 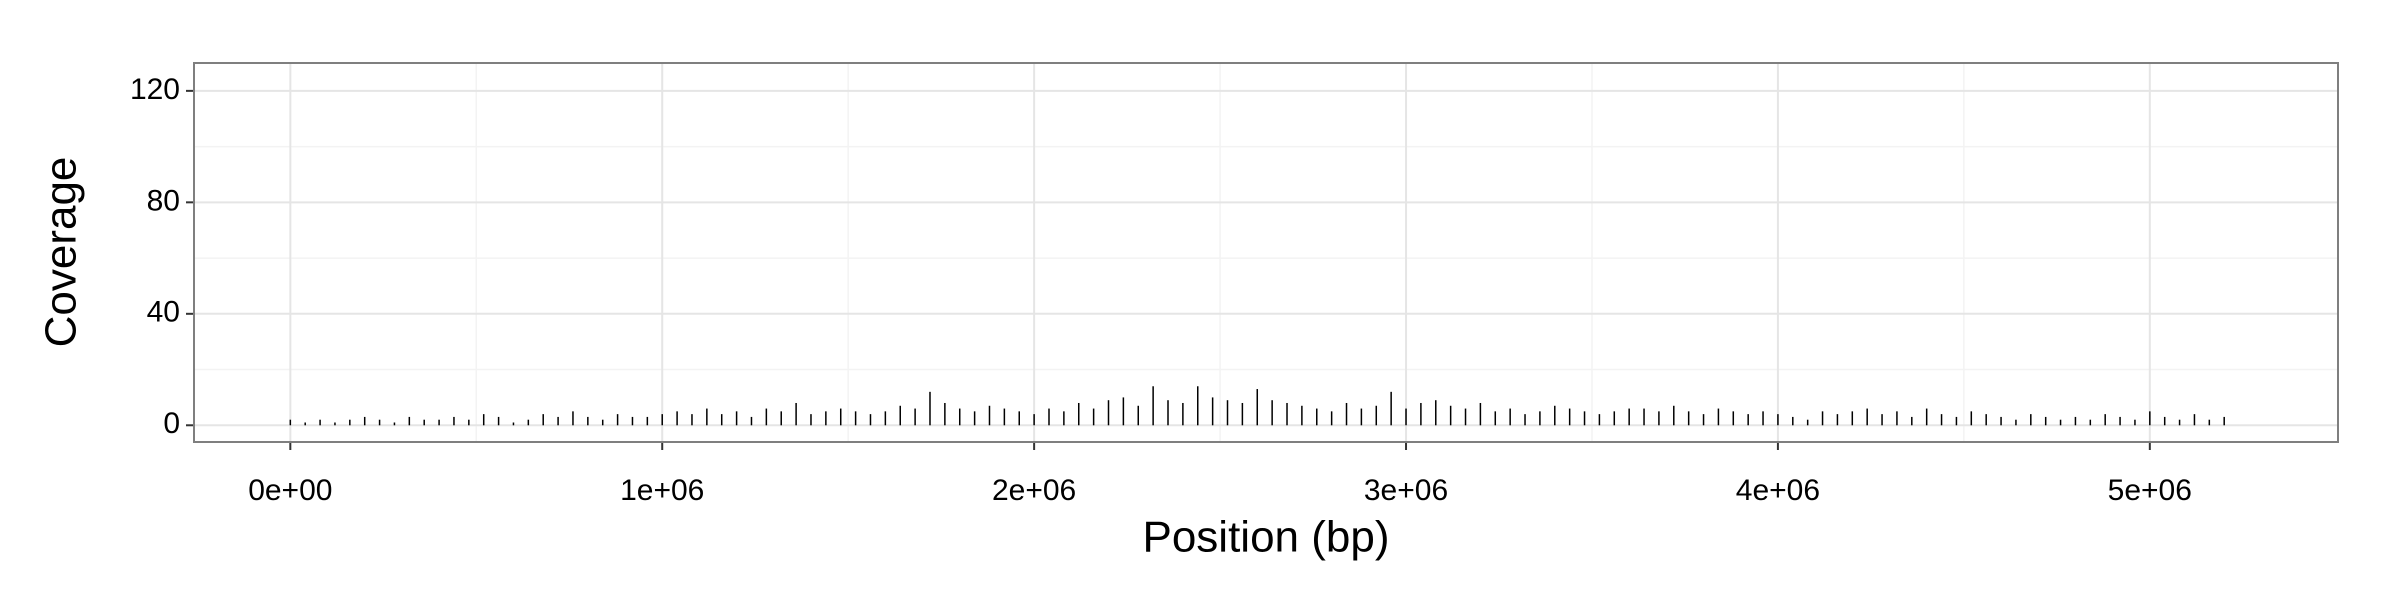 I want to click on y-tick-label: 80, so click(x=163, y=200).